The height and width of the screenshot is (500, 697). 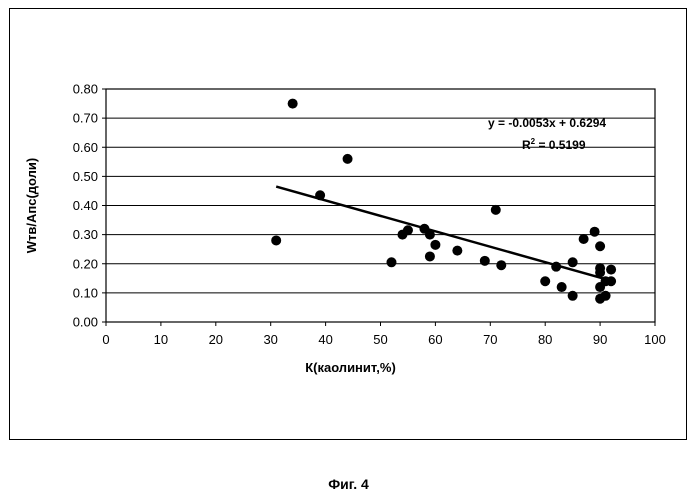 I want to click on r-squared-value: = 0.5199, so click(x=560, y=145).